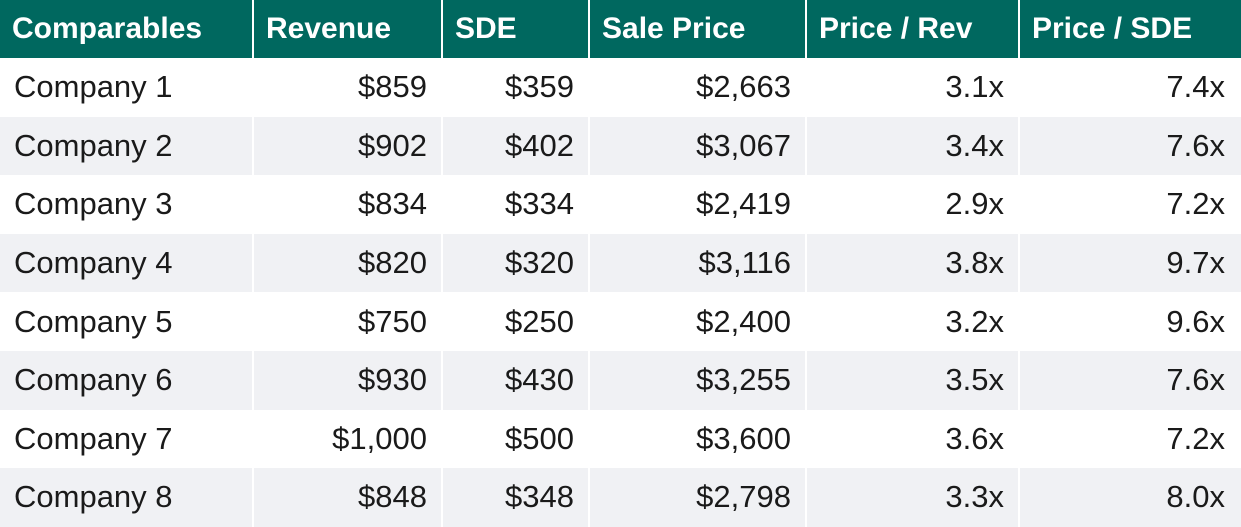  I want to click on company-name-cell: Company 2, so click(127, 146).